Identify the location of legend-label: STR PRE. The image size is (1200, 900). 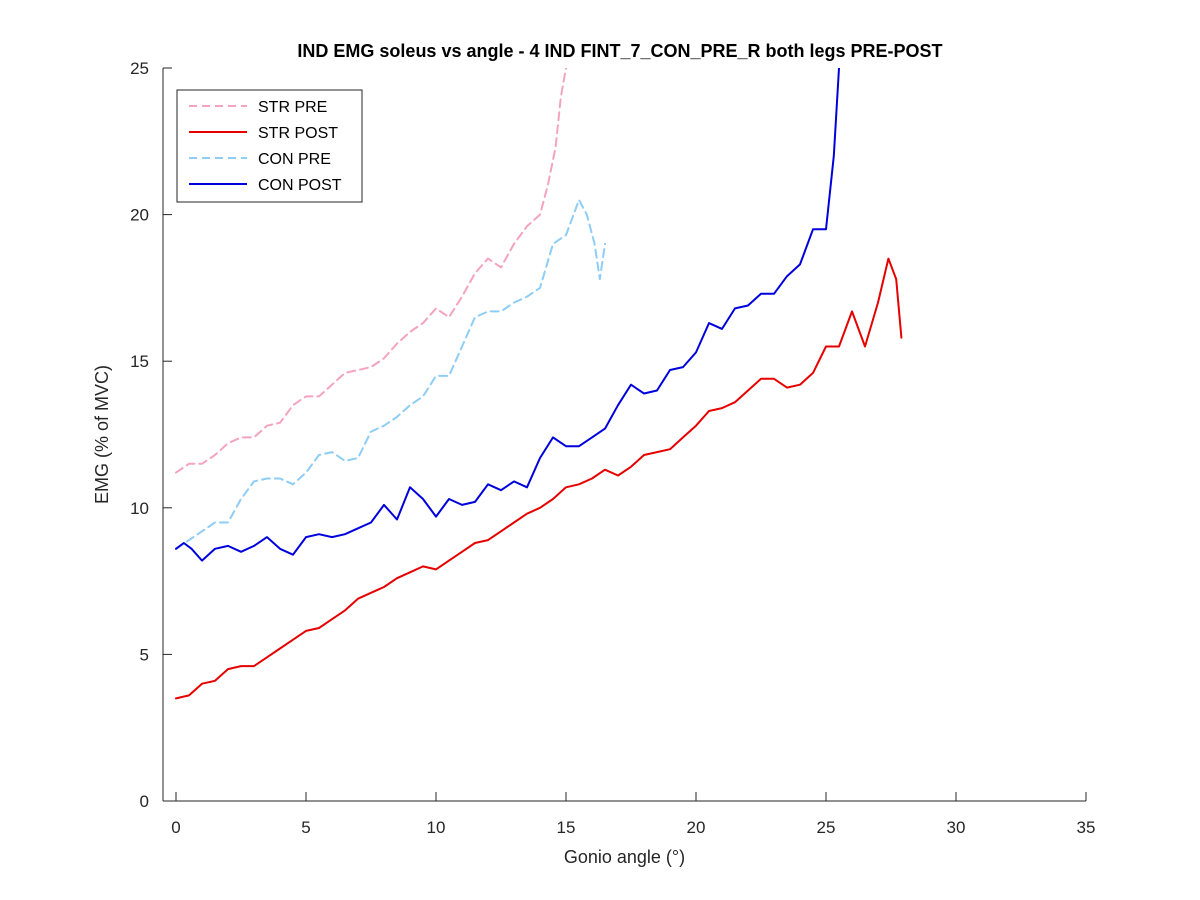
(292, 107).